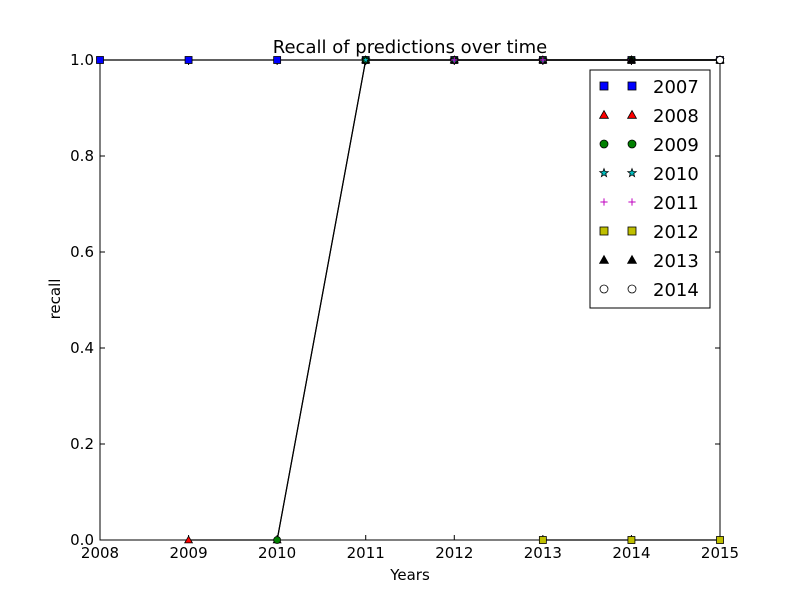  What do you see at coordinates (366, 553) in the screenshot?
I see `x-tick-label: 2011` at bounding box center [366, 553].